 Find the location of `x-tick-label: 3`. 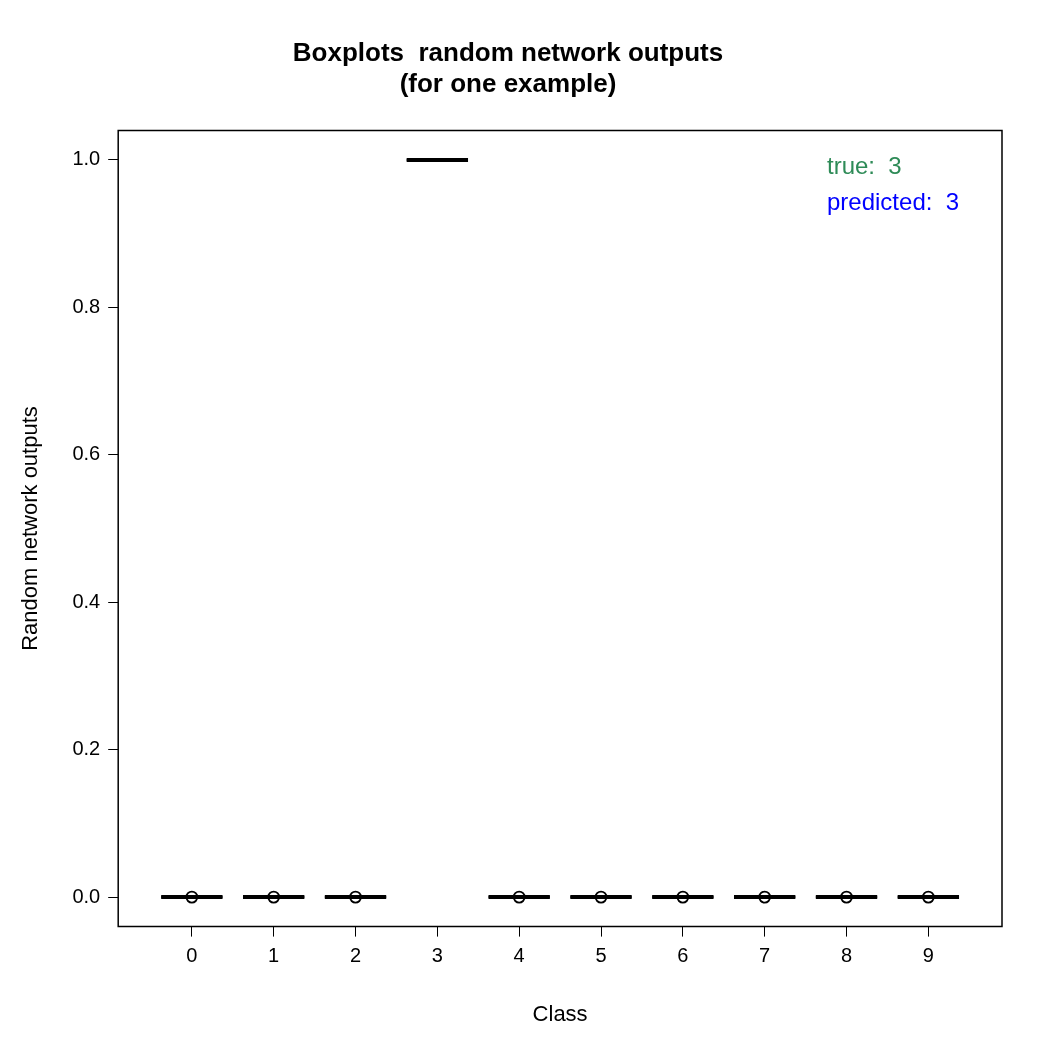

x-tick-label: 3 is located at coordinates (437, 955).